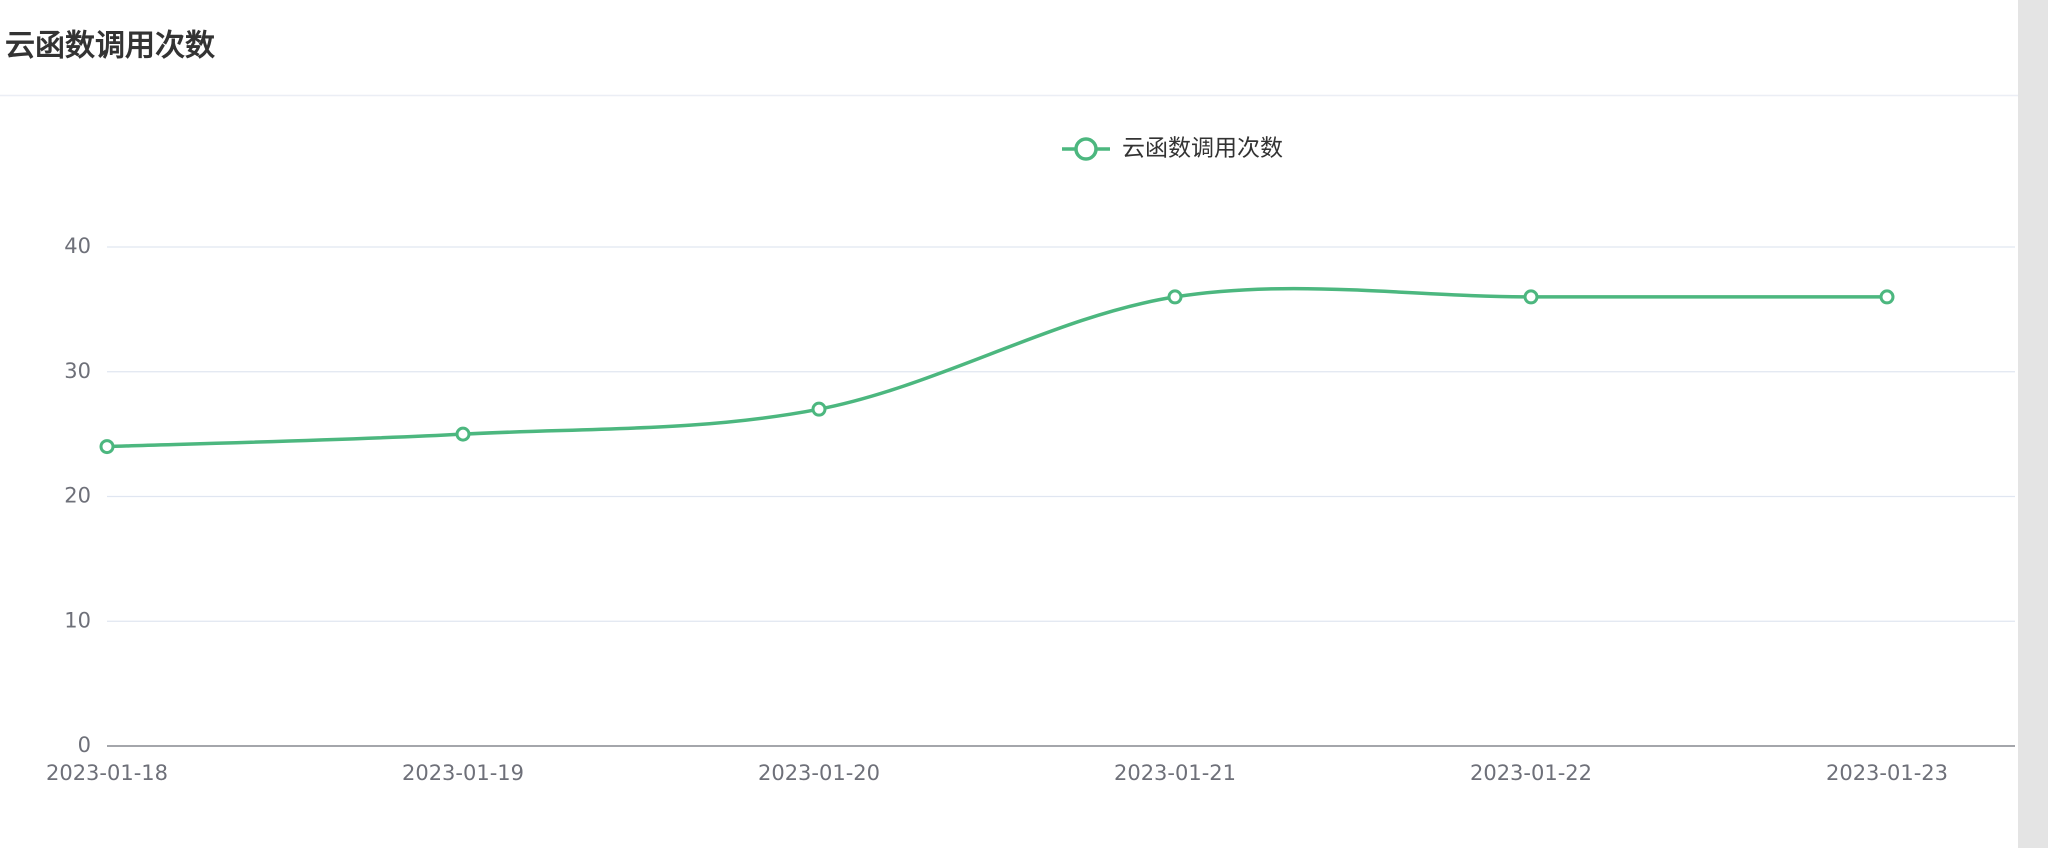 The width and height of the screenshot is (2048, 852). I want to click on y-tick-label: 10, so click(77, 620).